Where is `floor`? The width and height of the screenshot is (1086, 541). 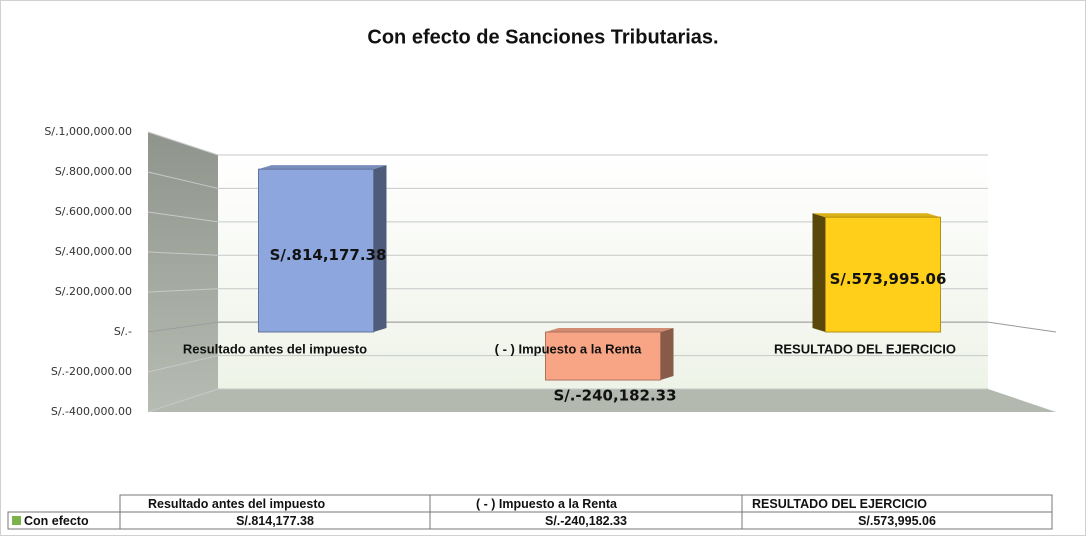 floor is located at coordinates (602, 400).